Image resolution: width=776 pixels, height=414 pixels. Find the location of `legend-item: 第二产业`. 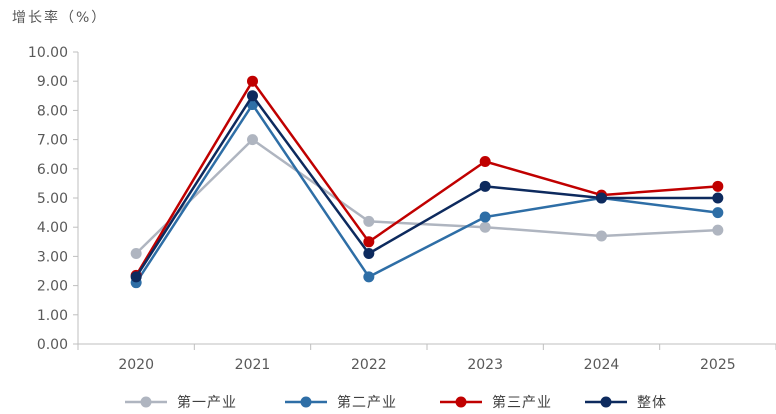

legend-item: 第二产业 is located at coordinates (341, 402).